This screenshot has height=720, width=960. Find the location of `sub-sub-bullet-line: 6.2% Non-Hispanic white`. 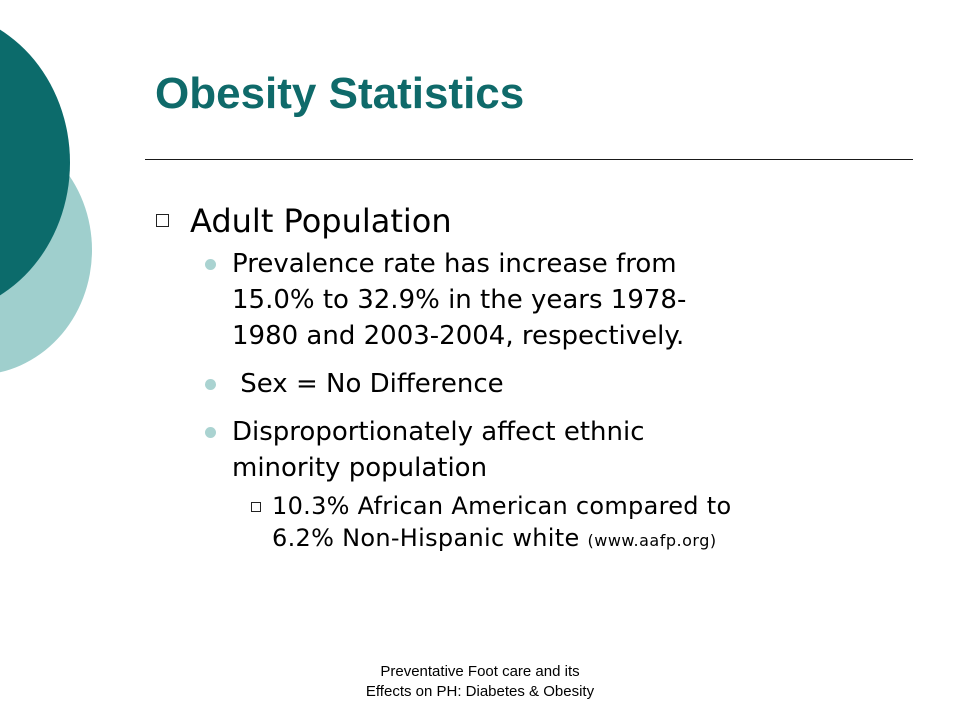

sub-sub-bullet-line: 6.2% Non-Hispanic white is located at coordinates (426, 538).